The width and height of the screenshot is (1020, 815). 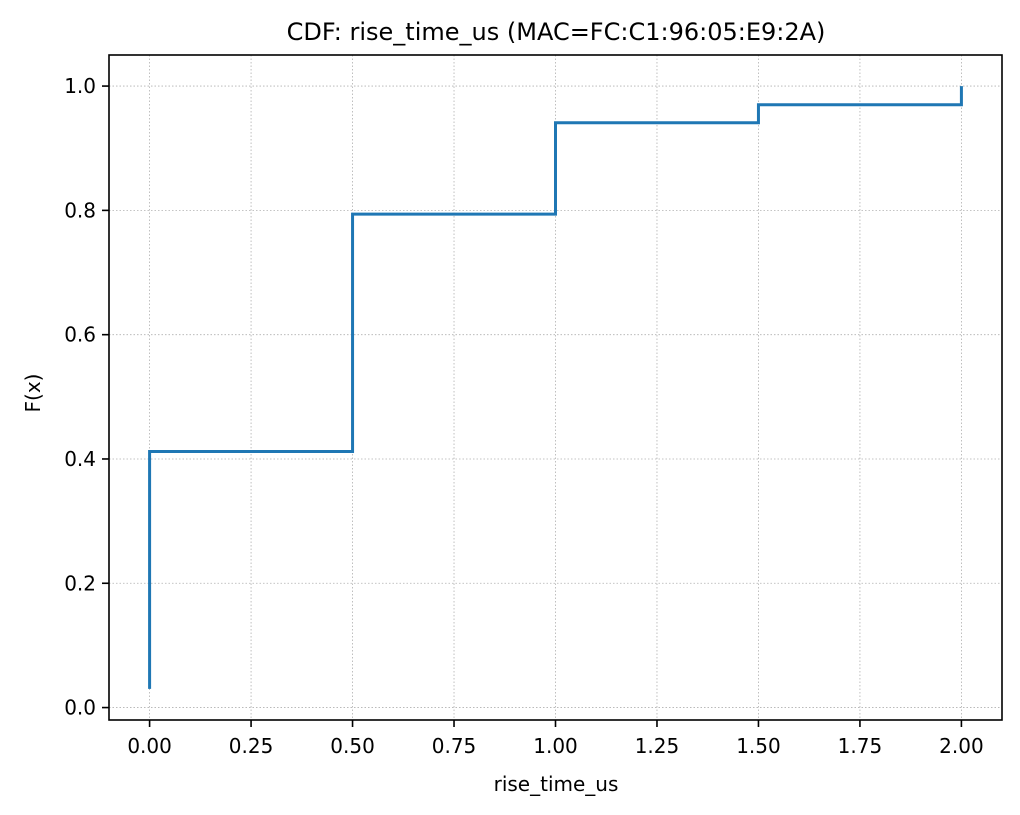 I want to click on x-tick-label: 1.50, so click(x=758, y=746).